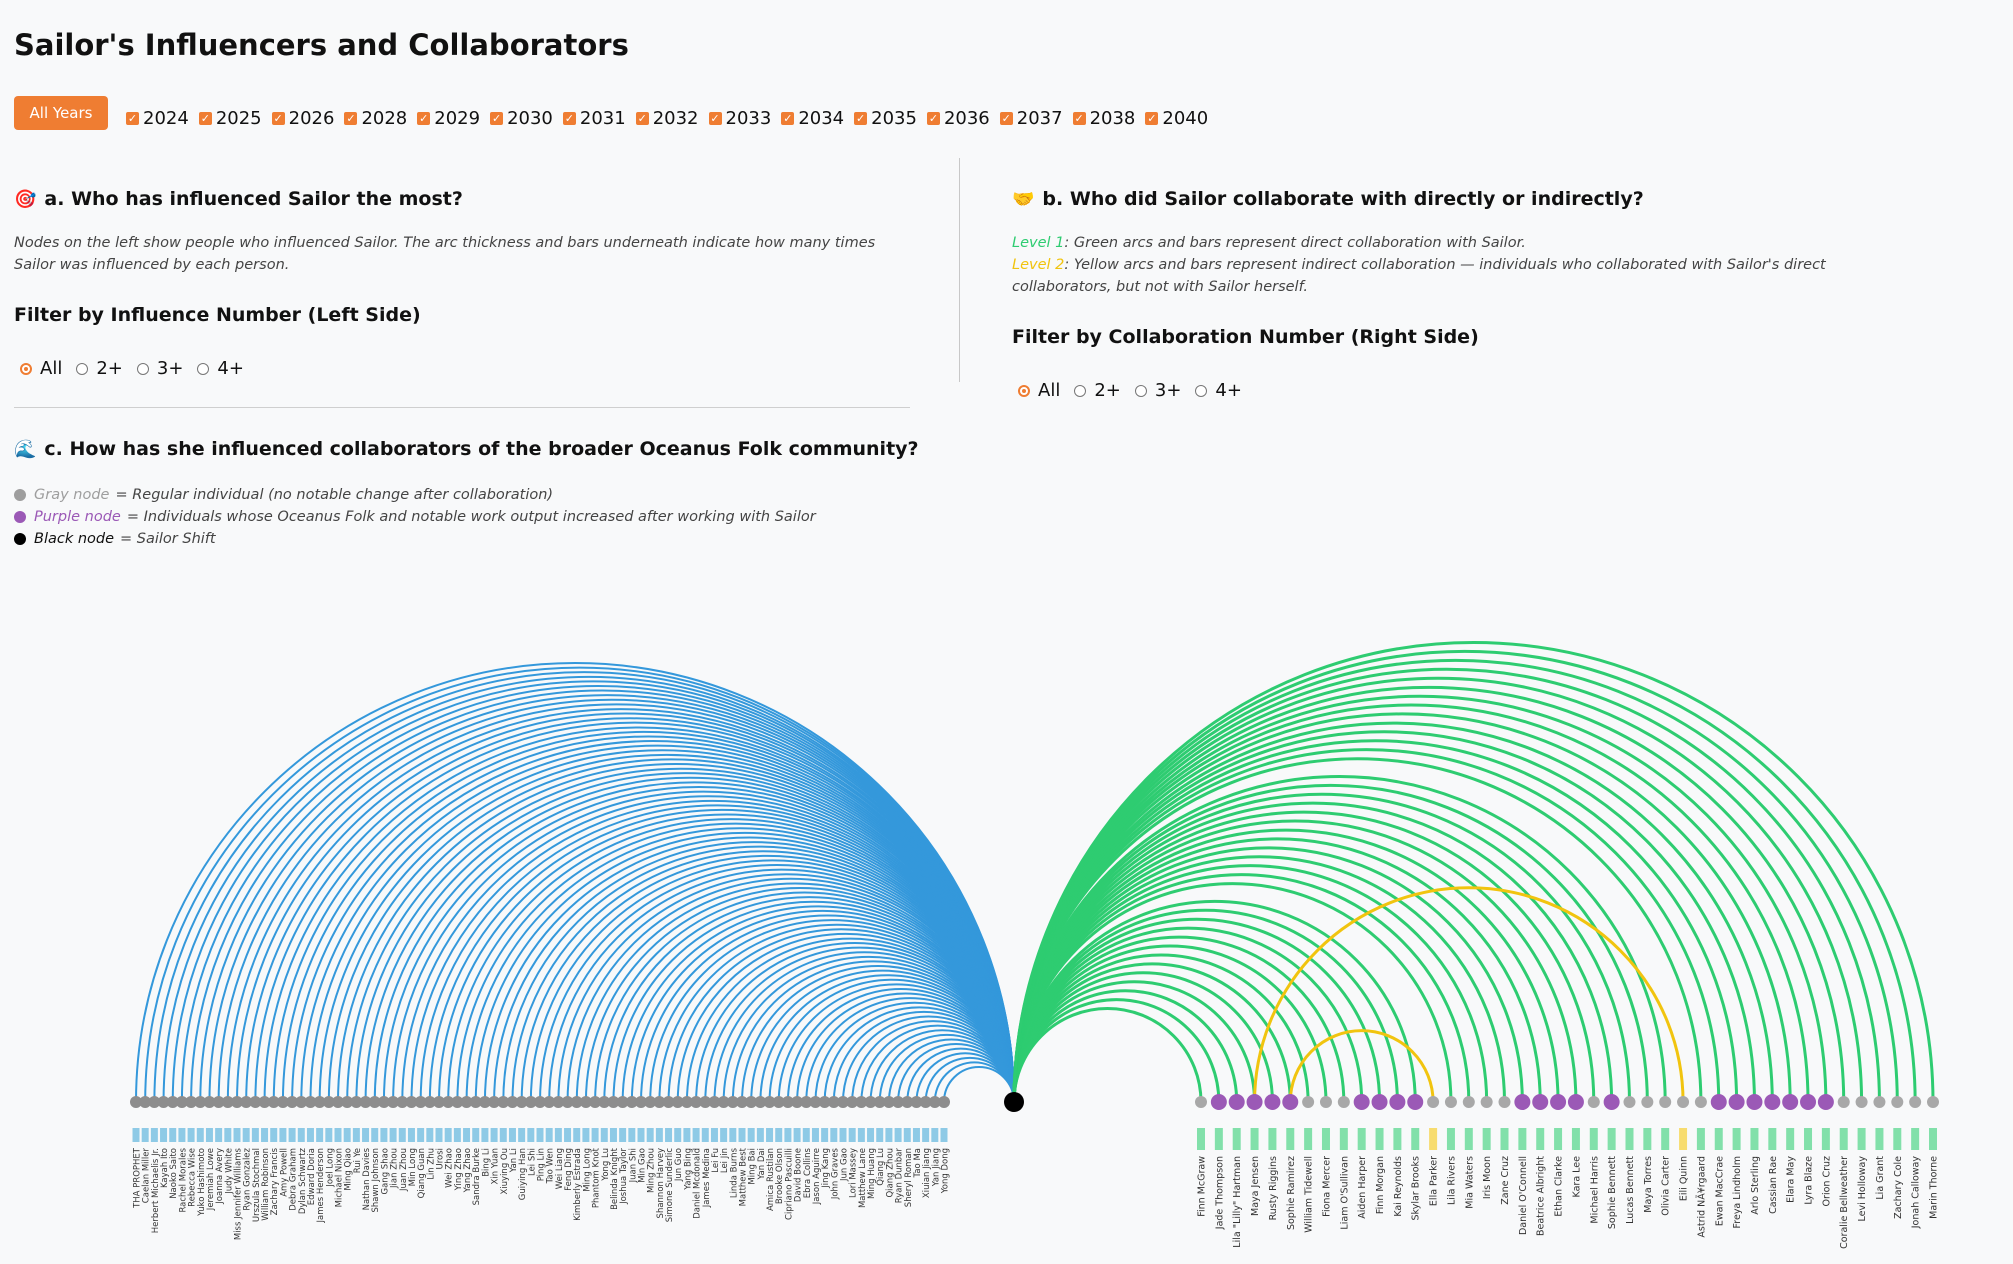  What do you see at coordinates (302, 118) in the screenshot?
I see `year-checkbox-2026: ✓ 2026` at bounding box center [302, 118].